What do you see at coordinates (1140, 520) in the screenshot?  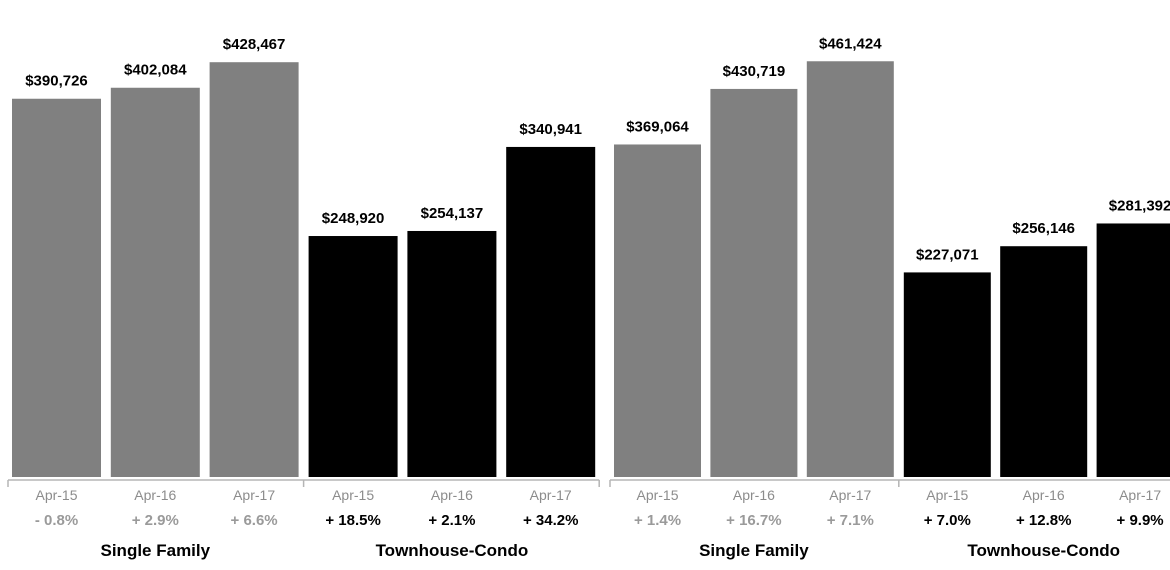 I see `percent-change-label: + 9.9%` at bounding box center [1140, 520].